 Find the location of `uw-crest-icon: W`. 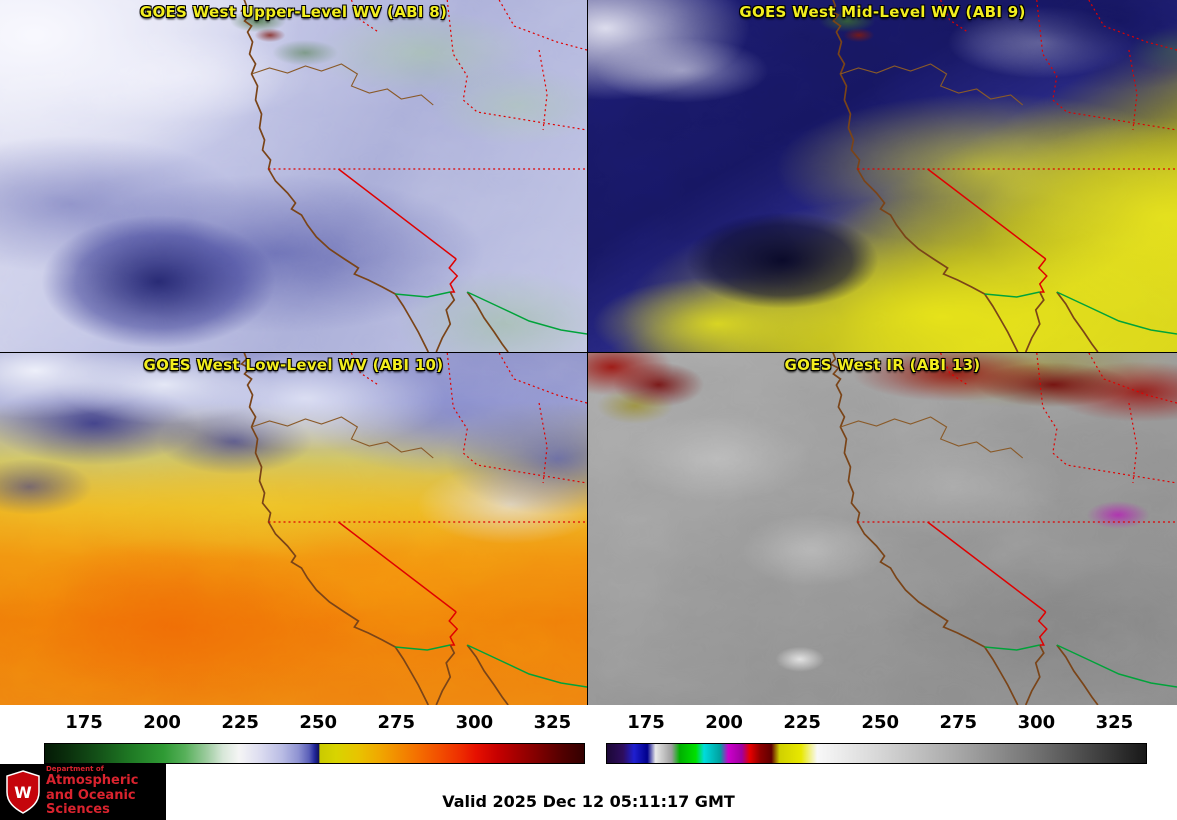

uw-crest-icon: W is located at coordinates (23, 792).